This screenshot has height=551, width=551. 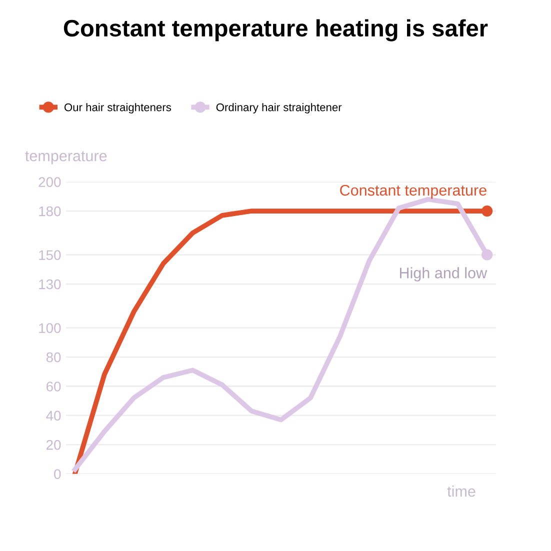 What do you see at coordinates (66, 157) in the screenshot?
I see `y-axis-title: temperature` at bounding box center [66, 157].